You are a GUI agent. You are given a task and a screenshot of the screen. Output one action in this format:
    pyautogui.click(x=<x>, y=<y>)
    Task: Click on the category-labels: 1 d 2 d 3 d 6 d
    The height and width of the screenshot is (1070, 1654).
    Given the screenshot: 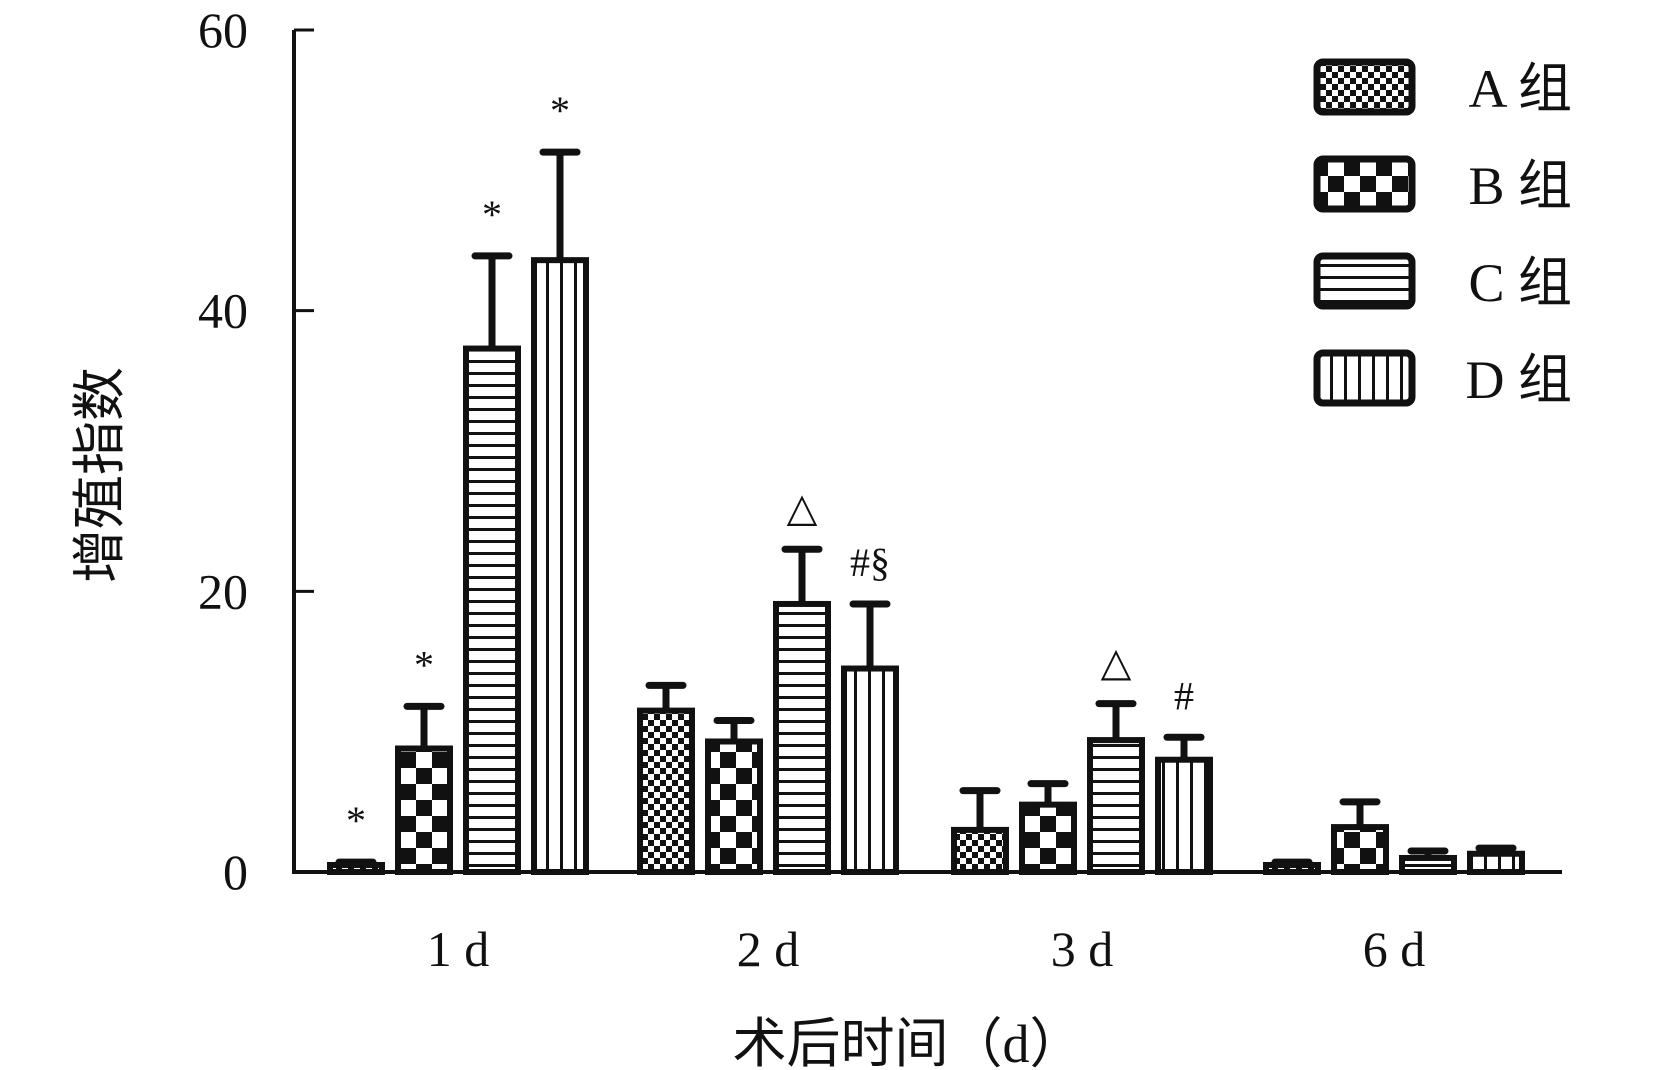 What is the action you would take?
    pyautogui.click(x=926, y=949)
    